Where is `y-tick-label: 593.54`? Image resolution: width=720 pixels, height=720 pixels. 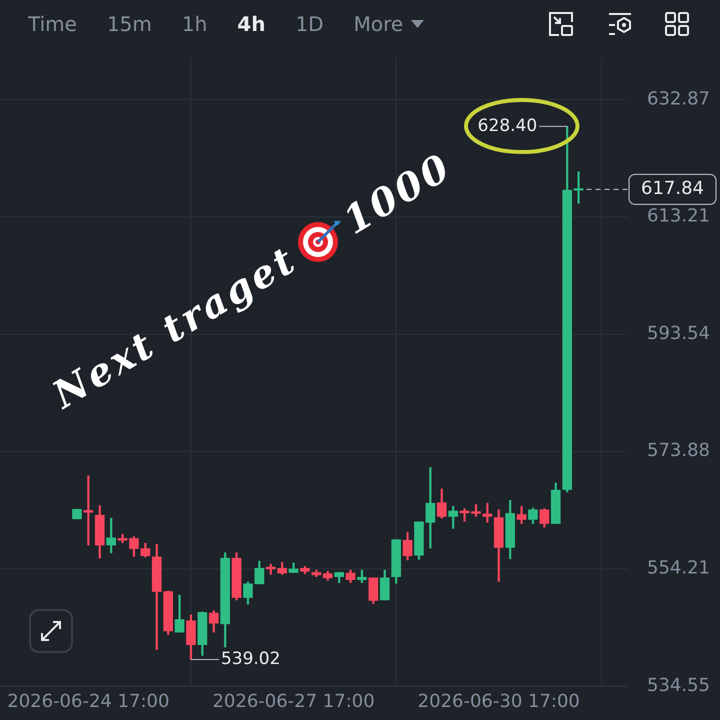 y-tick-label: 593.54 is located at coordinates (678, 333).